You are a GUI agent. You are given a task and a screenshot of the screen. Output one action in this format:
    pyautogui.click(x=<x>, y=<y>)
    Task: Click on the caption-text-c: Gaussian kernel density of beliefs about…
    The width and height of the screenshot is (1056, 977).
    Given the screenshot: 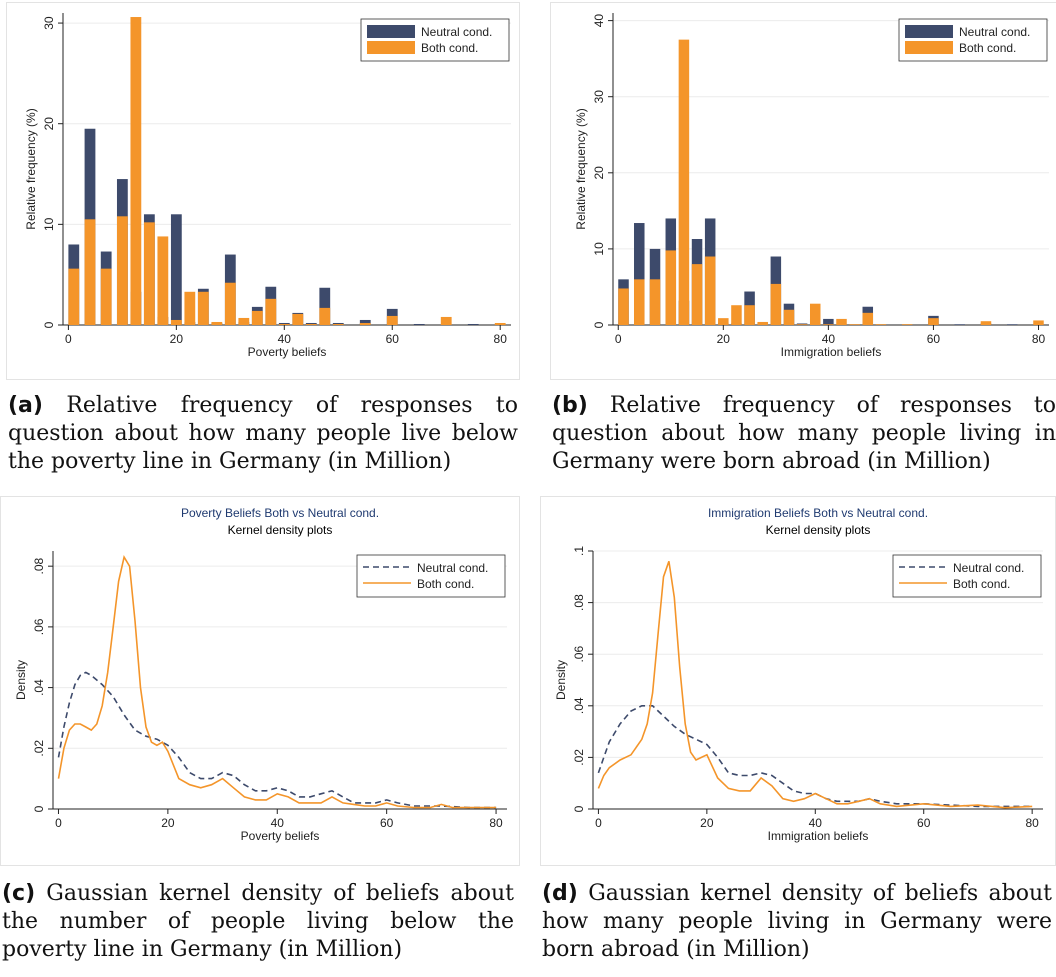 What is the action you would take?
    pyautogui.click(x=258, y=921)
    